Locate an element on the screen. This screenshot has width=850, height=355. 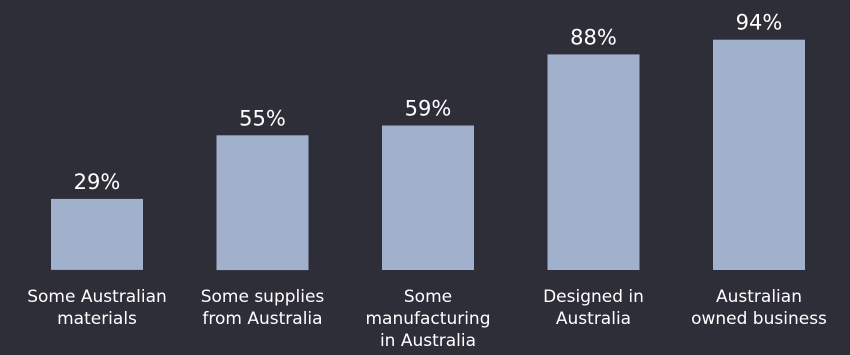
category-label-line: from Australia is located at coordinates (262, 319).